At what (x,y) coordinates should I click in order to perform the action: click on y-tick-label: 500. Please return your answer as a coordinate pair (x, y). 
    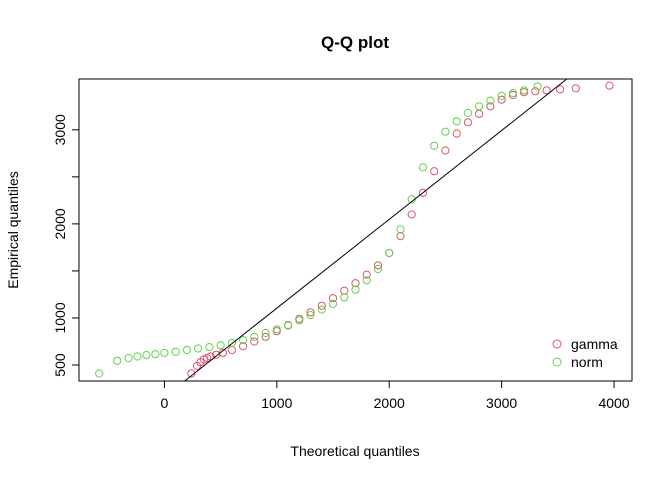
    Looking at the image, I should click on (60, 365).